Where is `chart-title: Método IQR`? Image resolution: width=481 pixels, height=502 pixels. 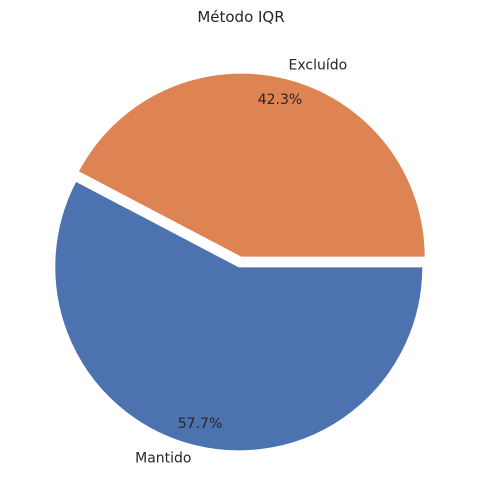 chart-title: Método IQR is located at coordinates (240, 17).